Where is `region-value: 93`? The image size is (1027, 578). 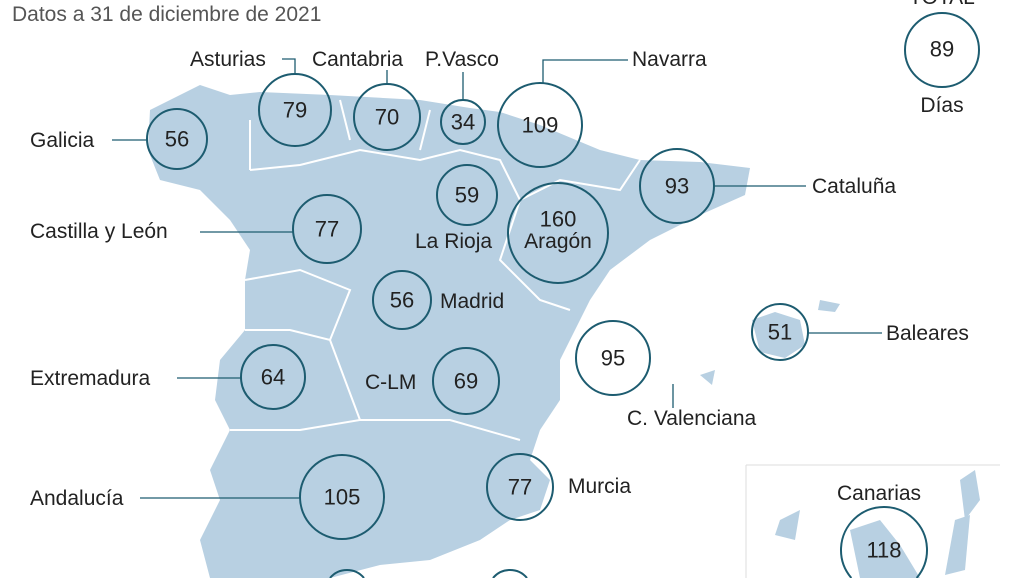
region-value: 93 is located at coordinates (677, 186).